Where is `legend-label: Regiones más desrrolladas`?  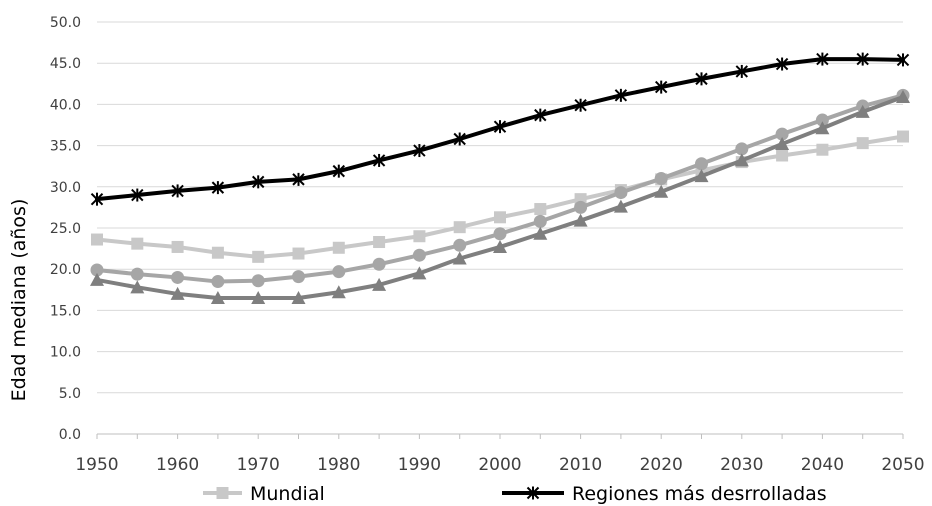 legend-label: Regiones más desrrolladas is located at coordinates (699, 494).